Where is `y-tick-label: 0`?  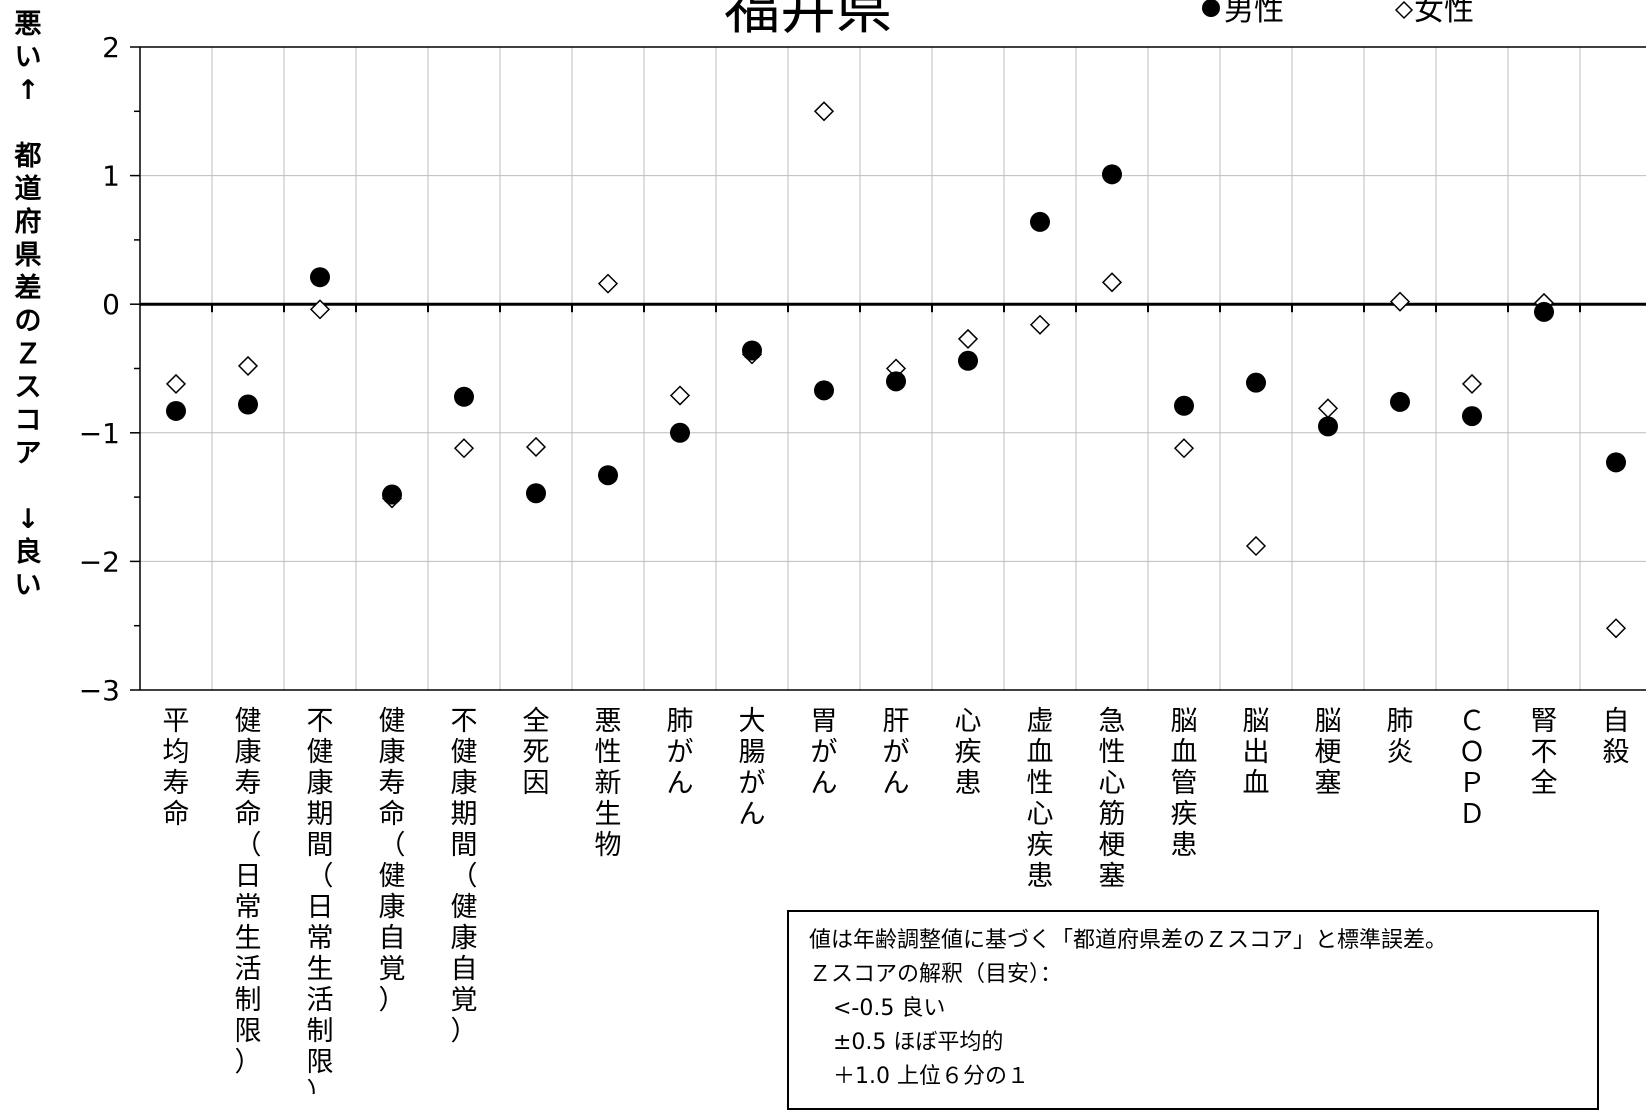 y-tick-label: 0 is located at coordinates (111, 304).